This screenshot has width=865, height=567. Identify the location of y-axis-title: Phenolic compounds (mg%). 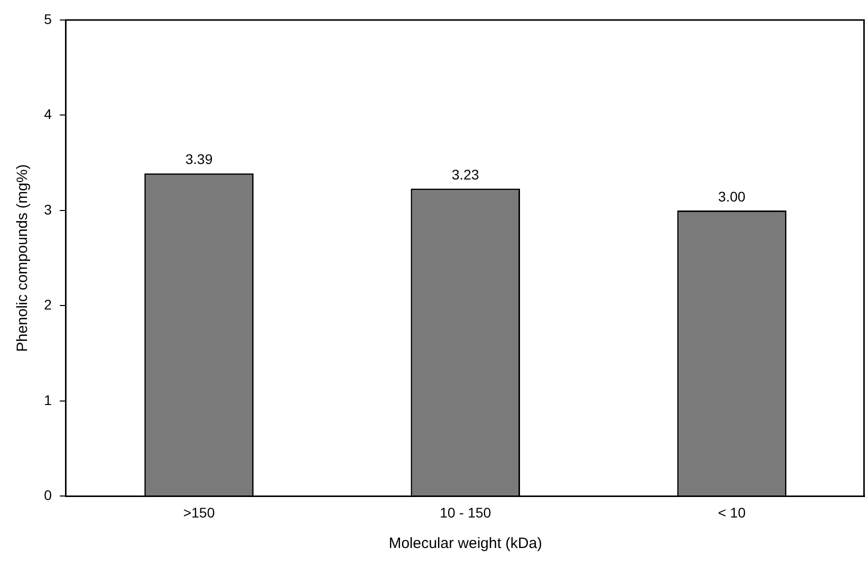
(23, 258).